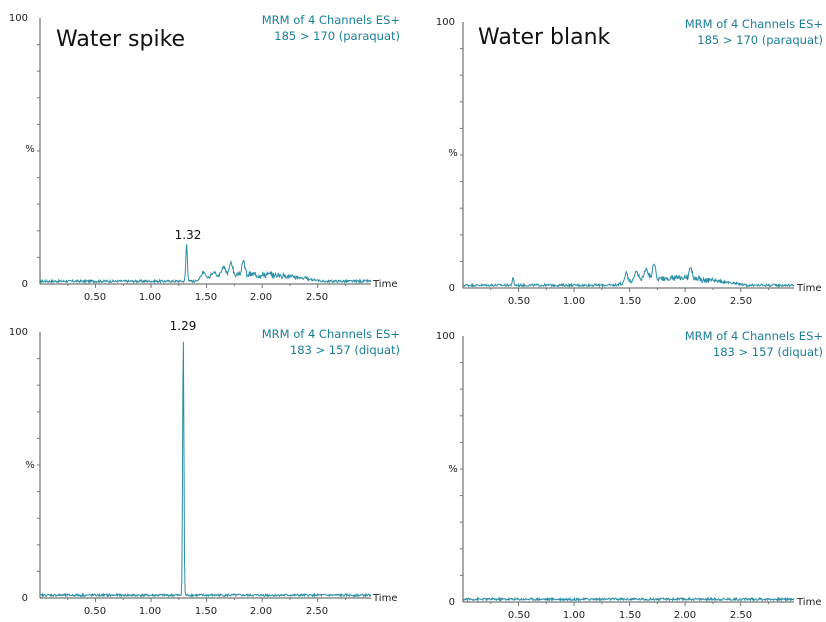  I want to click on peak-label: 1.32, so click(188, 235).